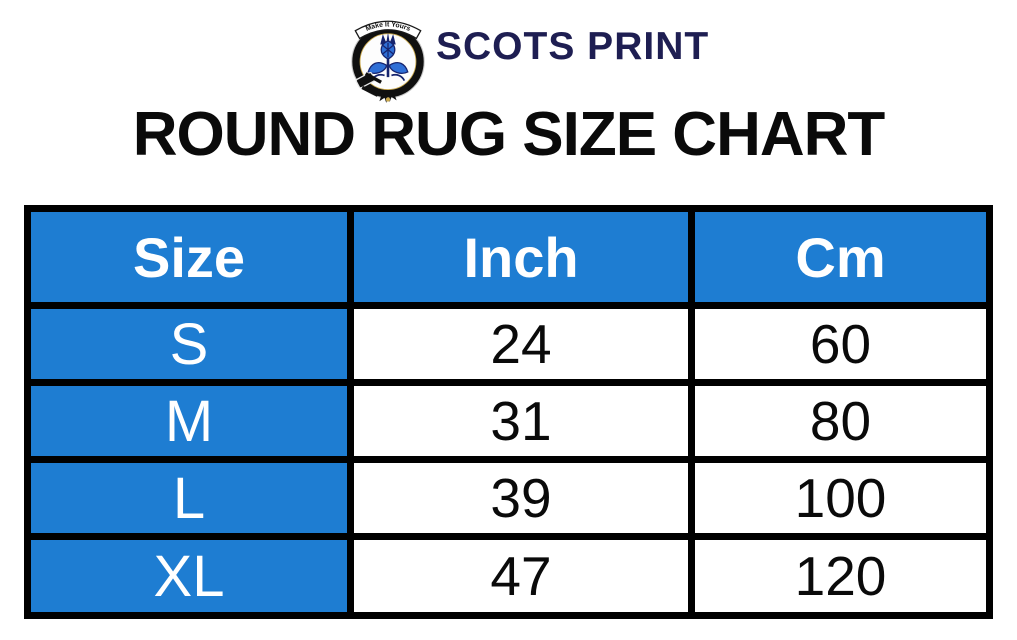 This screenshot has width=1017, height=640. What do you see at coordinates (521, 421) in the screenshot?
I see `inch-cell-m: 31` at bounding box center [521, 421].